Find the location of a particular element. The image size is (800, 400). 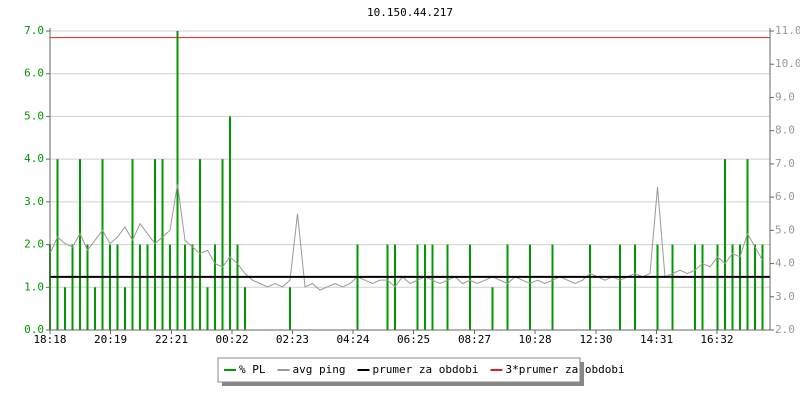

y2-tick-label: 3.0 is located at coordinates (785, 296).